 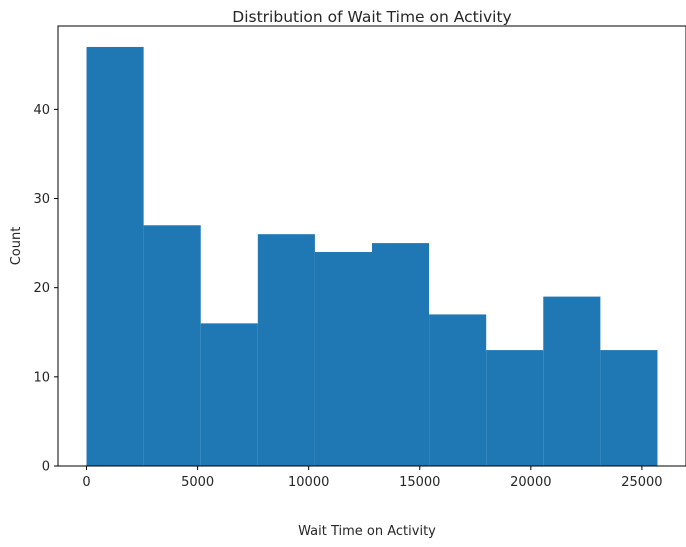 I want to click on x-tick-label: 10000, so click(x=308, y=482).